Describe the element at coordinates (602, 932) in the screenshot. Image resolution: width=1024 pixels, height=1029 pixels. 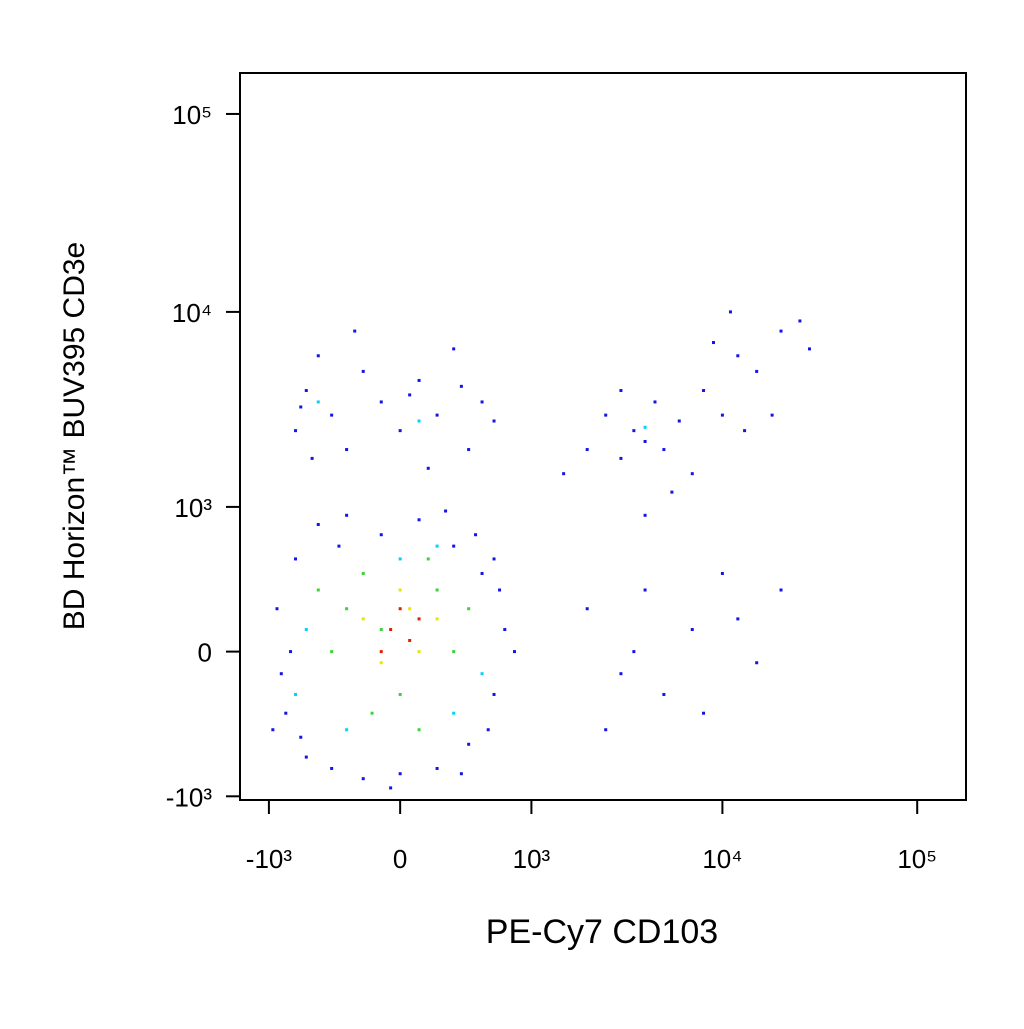
I see `x-axis-label: PE-Cy7 CD103` at that location.